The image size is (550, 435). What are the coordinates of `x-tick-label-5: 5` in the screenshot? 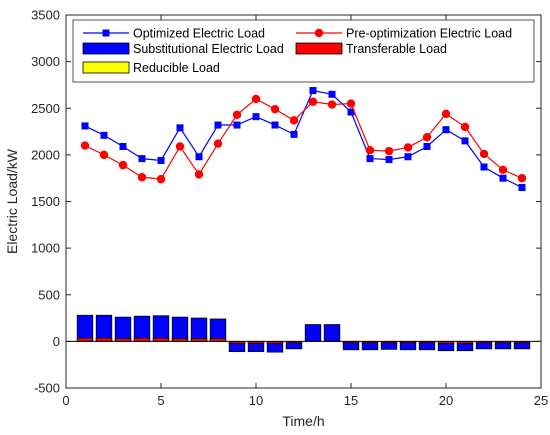 It's located at (160, 400).